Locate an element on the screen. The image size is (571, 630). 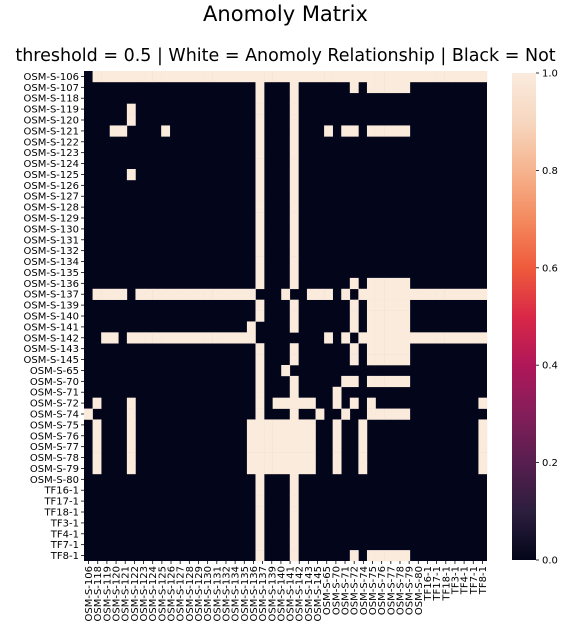
colorbar-tick-label: 0.8 is located at coordinates (550, 171).